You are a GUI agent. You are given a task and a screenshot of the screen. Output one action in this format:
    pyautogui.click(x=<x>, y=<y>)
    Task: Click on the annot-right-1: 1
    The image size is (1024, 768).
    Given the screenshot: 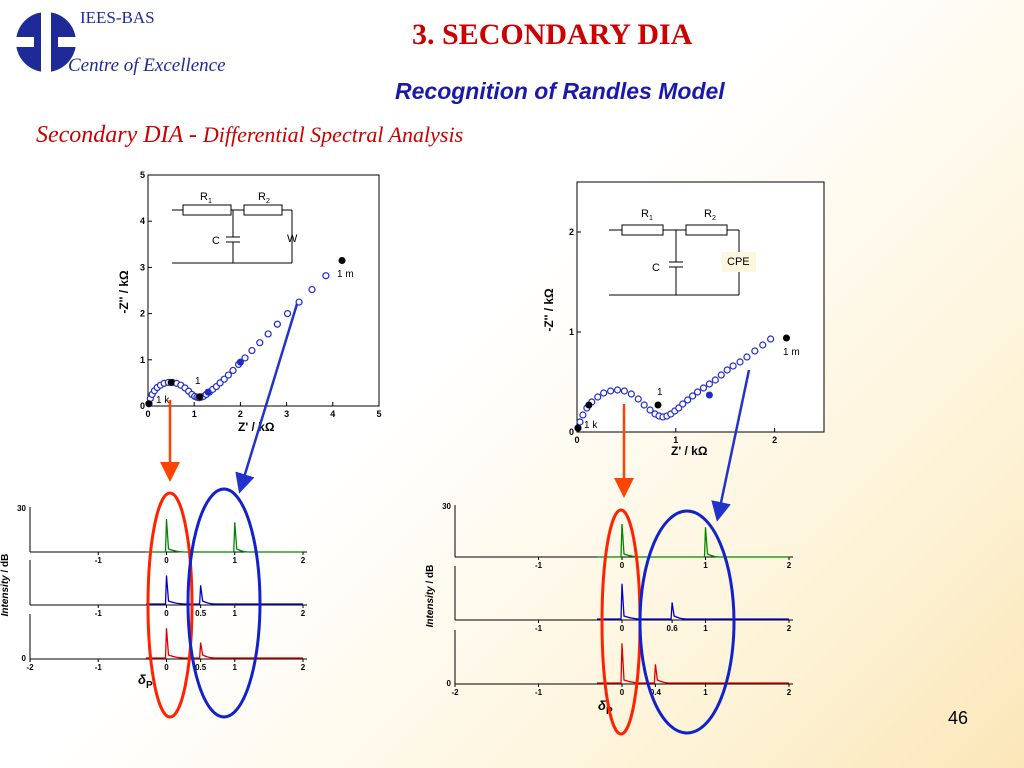 What is the action you would take?
    pyautogui.click(x=660, y=392)
    